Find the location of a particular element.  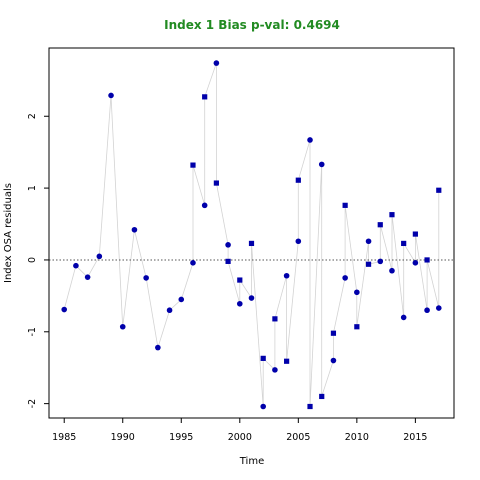

y-tick-label: 0 is located at coordinates (32, 260).